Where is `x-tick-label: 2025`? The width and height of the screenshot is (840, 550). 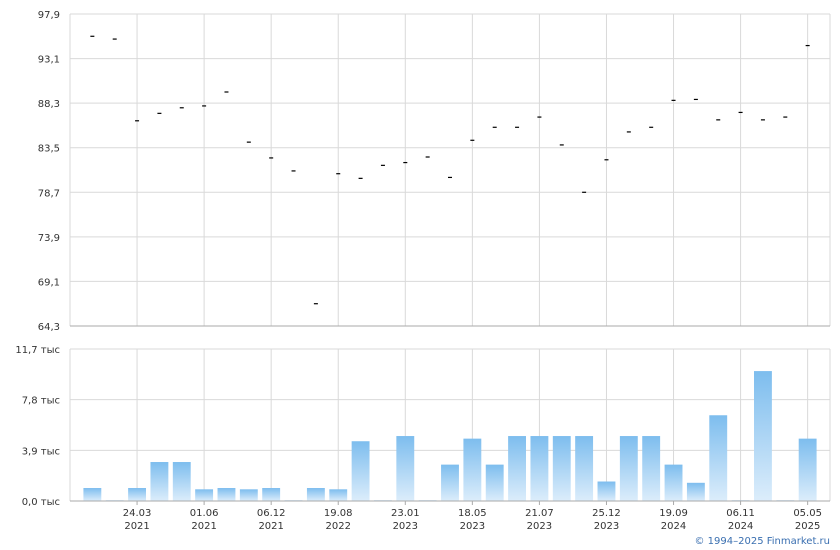
x-tick-label: 2025 is located at coordinates (807, 526).